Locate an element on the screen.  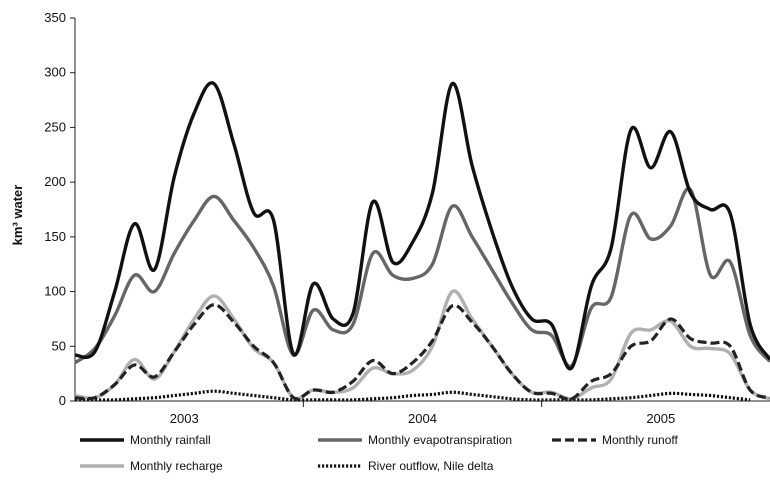
x-tick-label: 2003 is located at coordinates (184, 418).